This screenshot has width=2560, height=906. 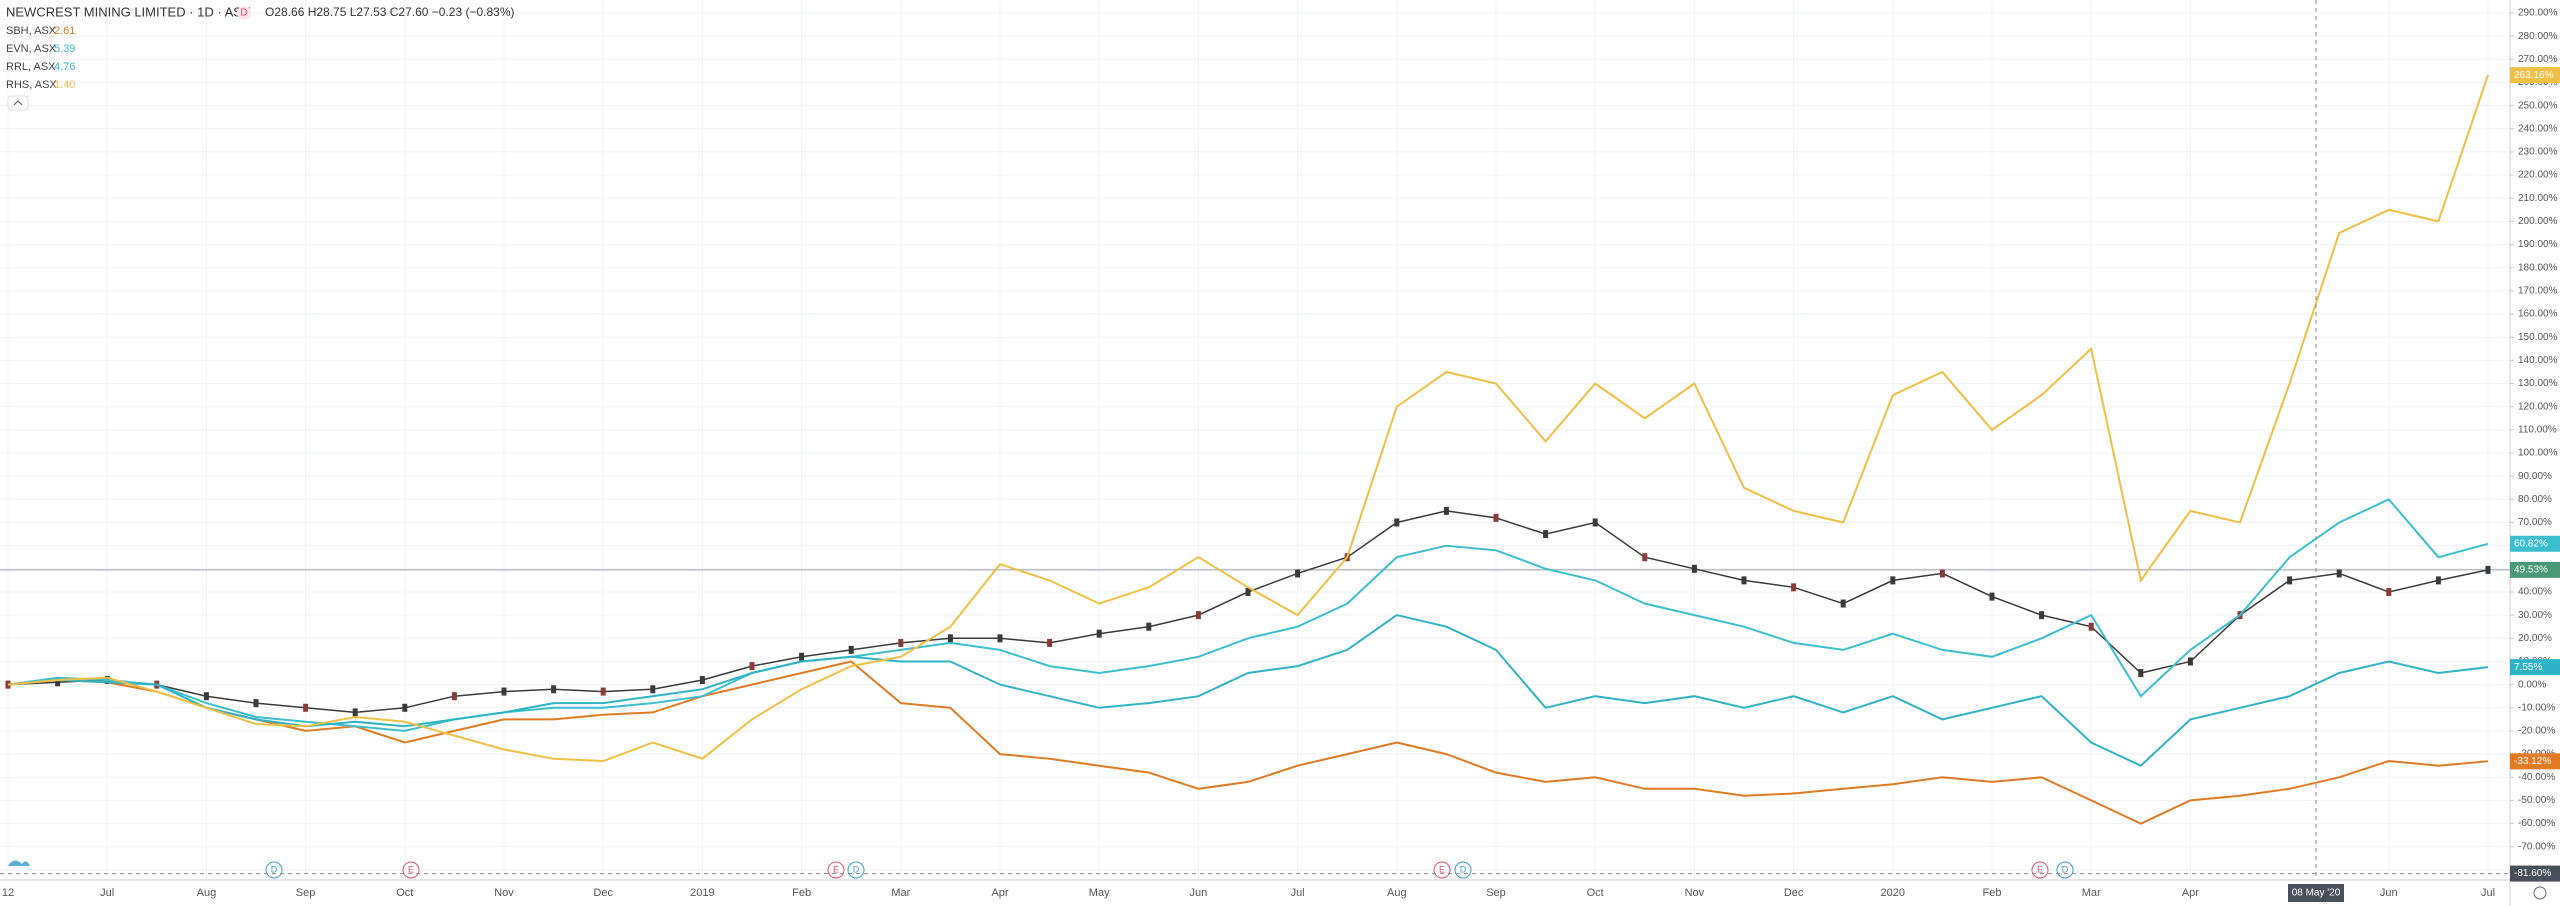 What do you see at coordinates (1893, 893) in the screenshot?
I see `x-tick-label: 2020` at bounding box center [1893, 893].